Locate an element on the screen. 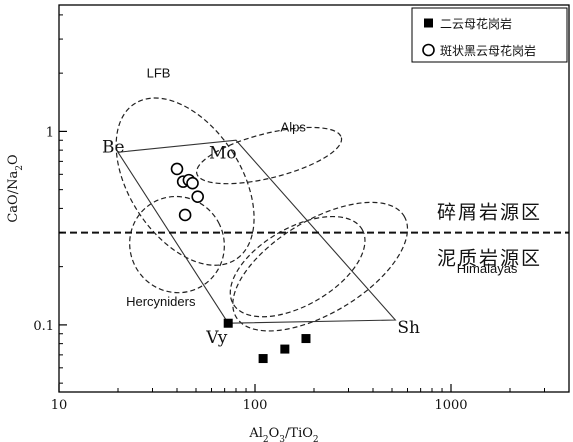  y-tick-label-0: 0.1 is located at coordinates (43, 326).